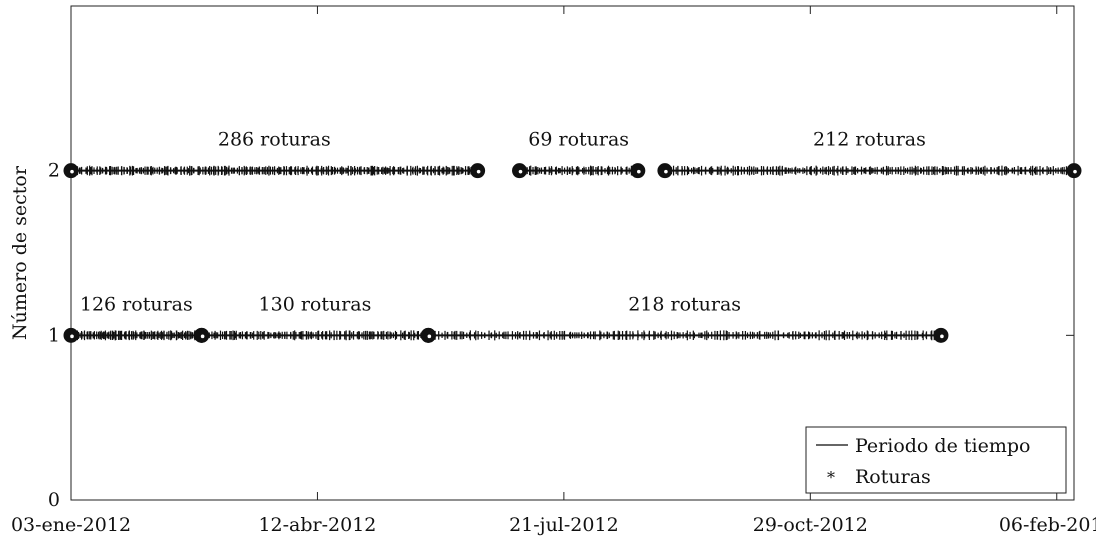  What do you see at coordinates (810, 525) in the screenshot?
I see `x-tick-label: 29-oct-2012` at bounding box center [810, 525].